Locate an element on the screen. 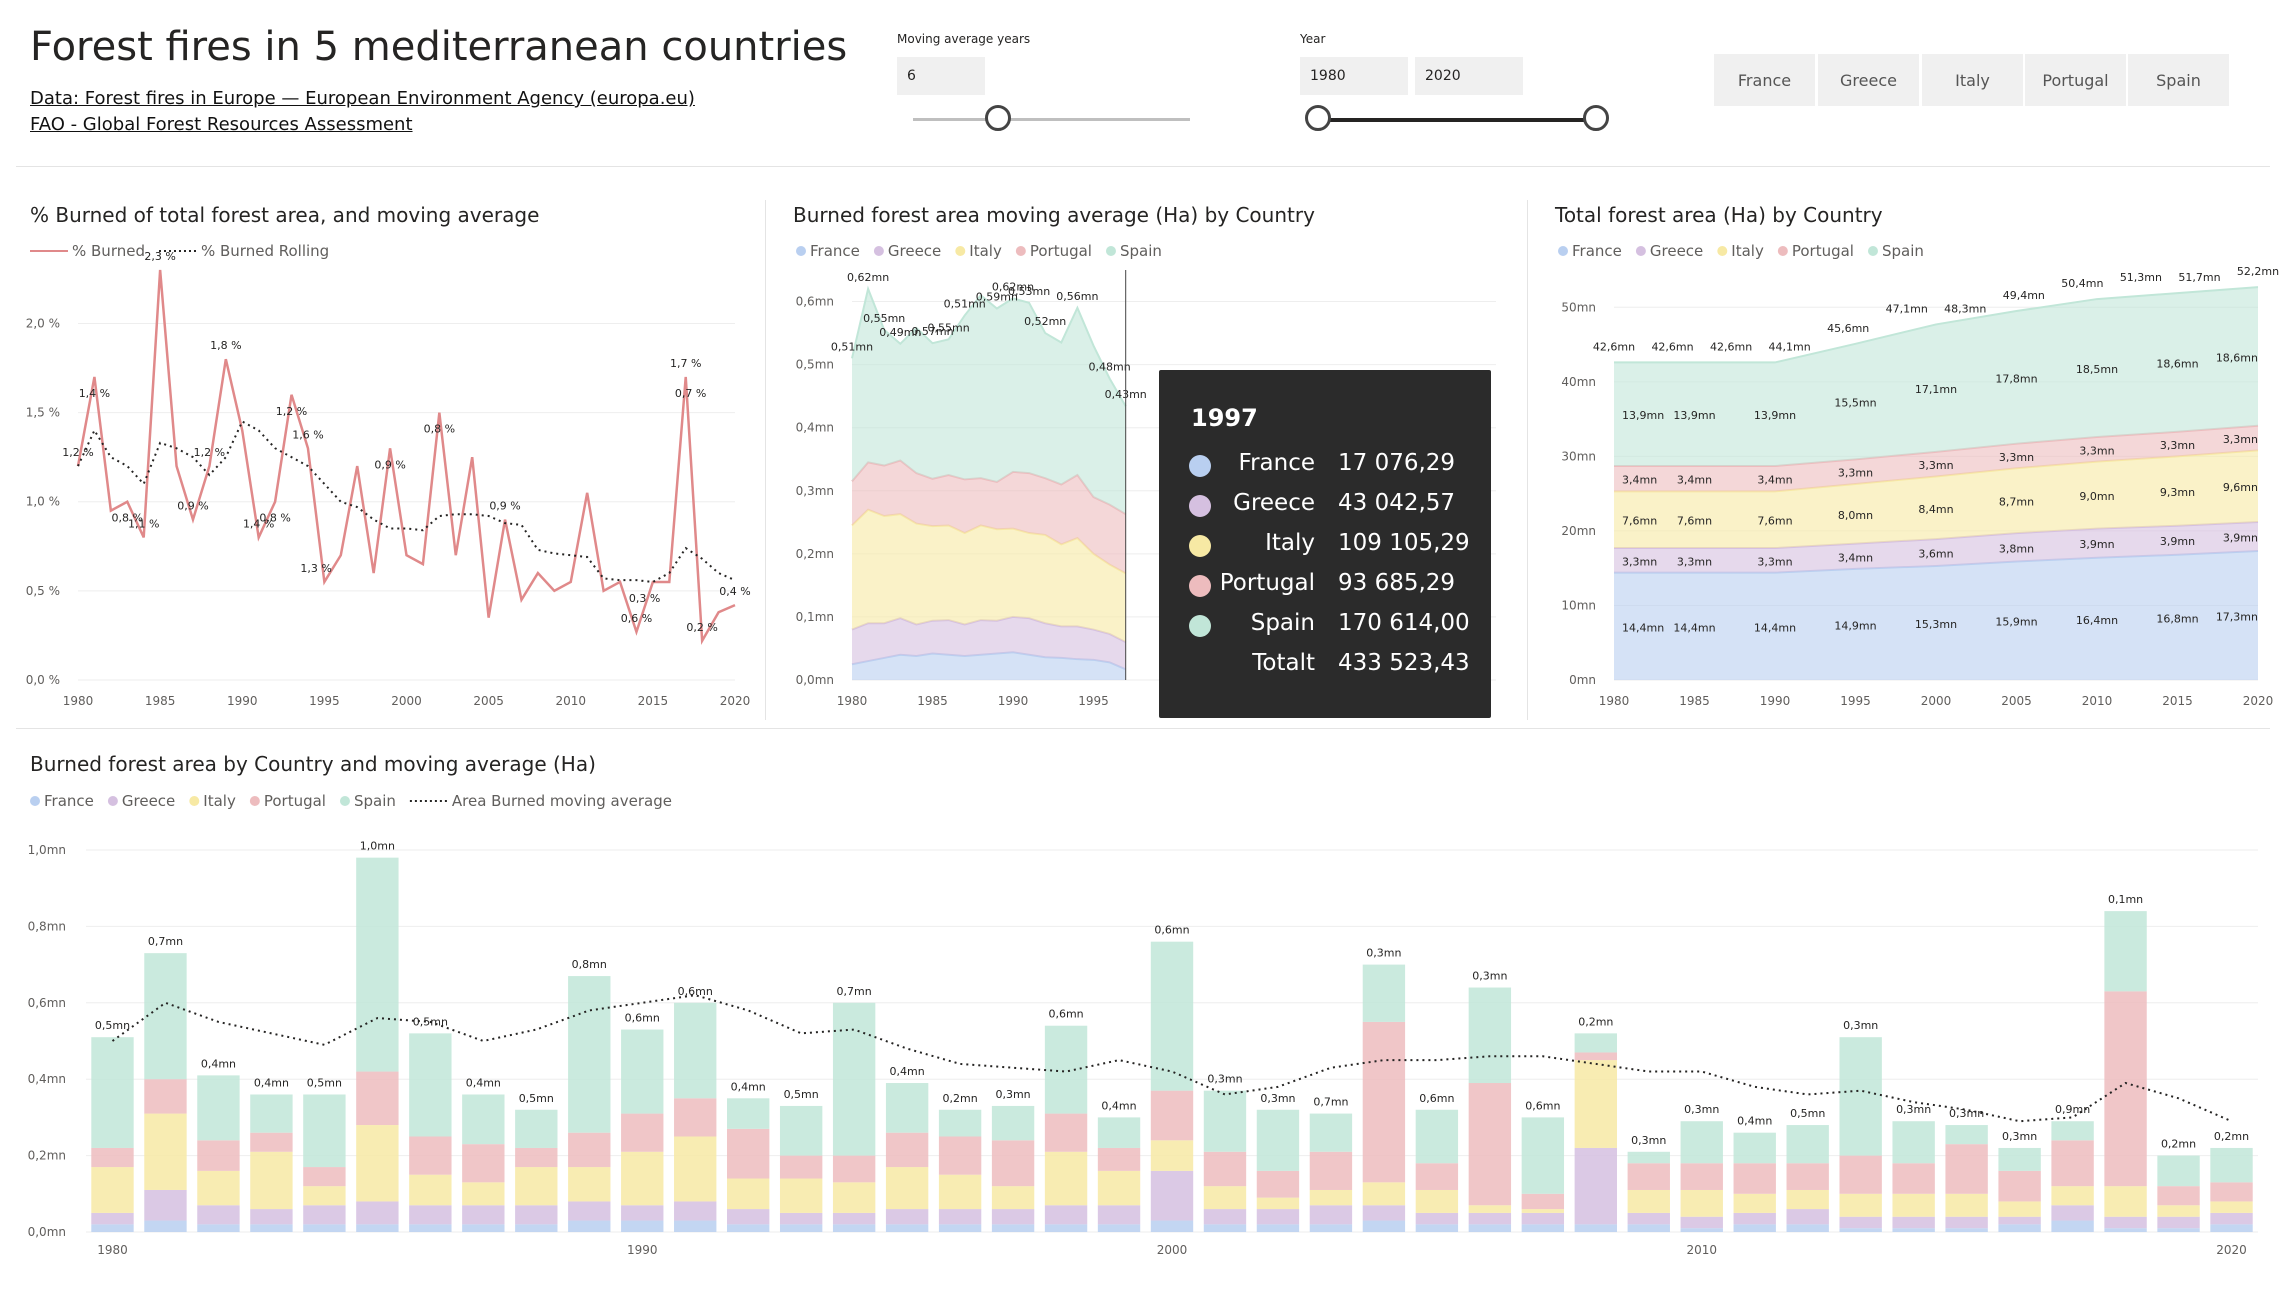  year-to-input: 2020 is located at coordinates (1469, 76).